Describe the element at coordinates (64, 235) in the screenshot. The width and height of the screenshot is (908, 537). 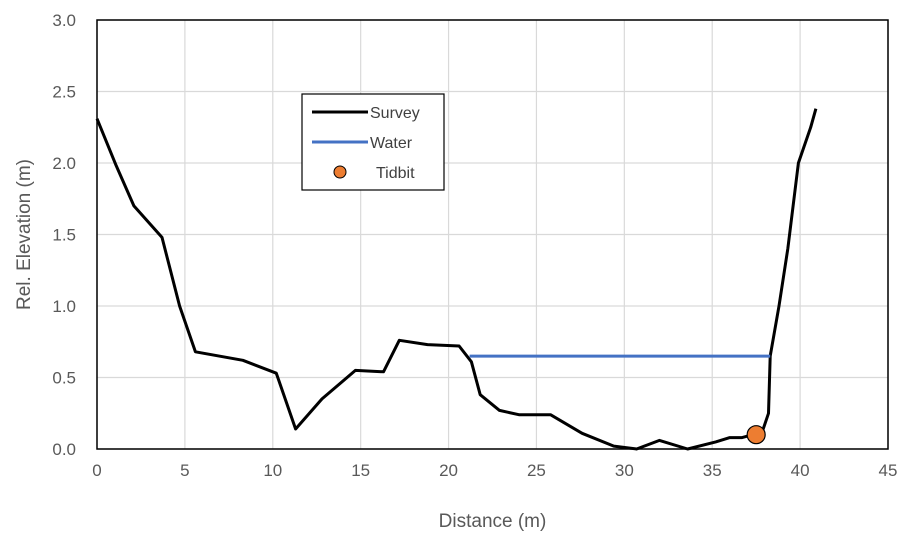
I see `y-tick-label: 1.5` at that location.